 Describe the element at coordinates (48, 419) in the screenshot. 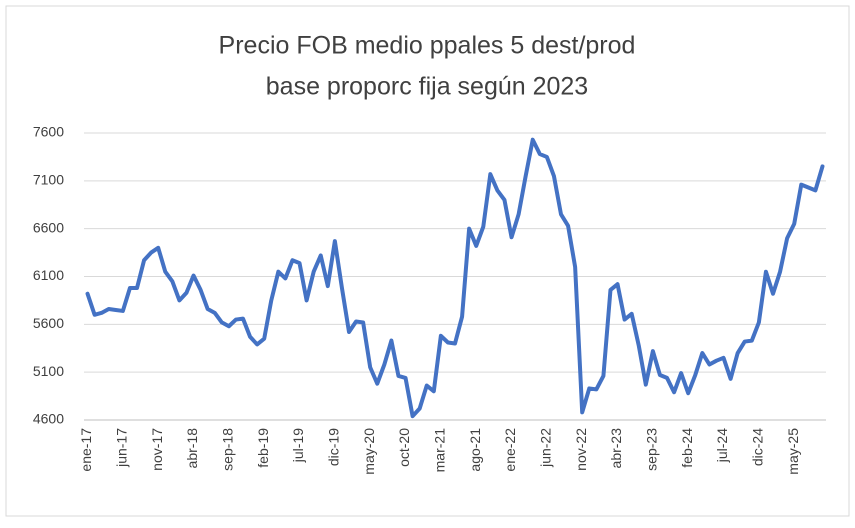

I see `y-tick-label: 4600` at that location.